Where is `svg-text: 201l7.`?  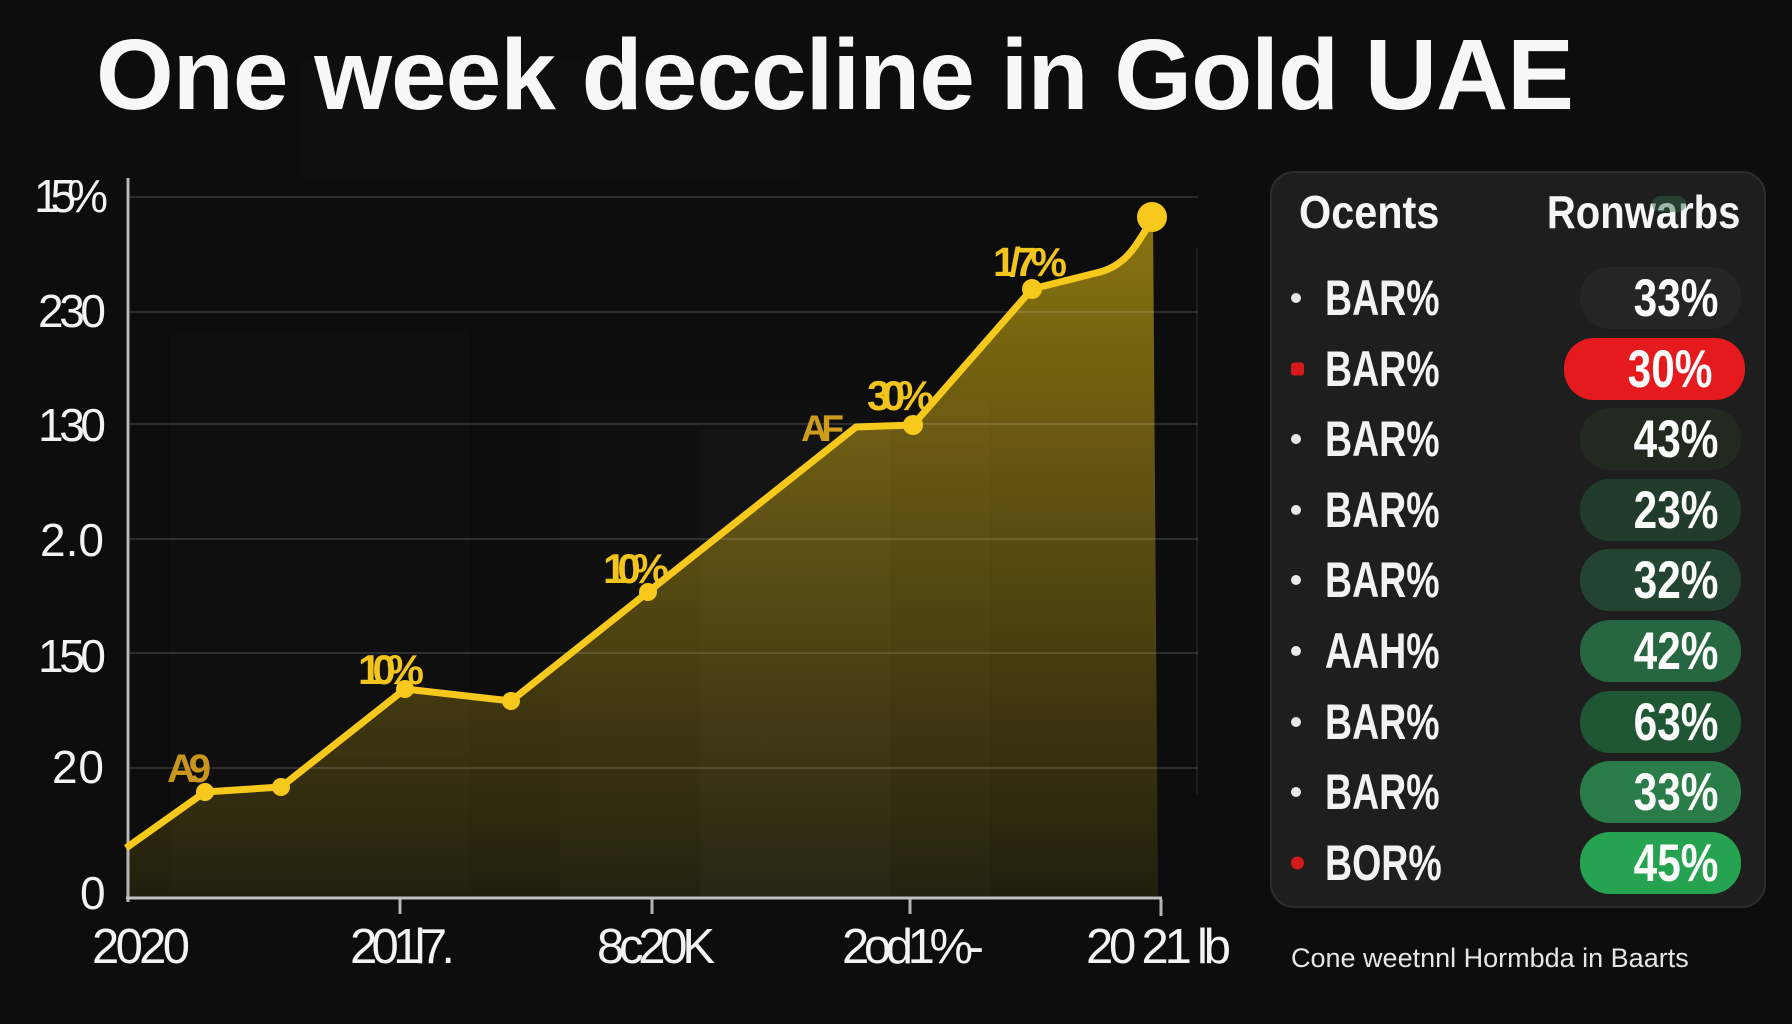 svg-text: 201l7. is located at coordinates (402, 947).